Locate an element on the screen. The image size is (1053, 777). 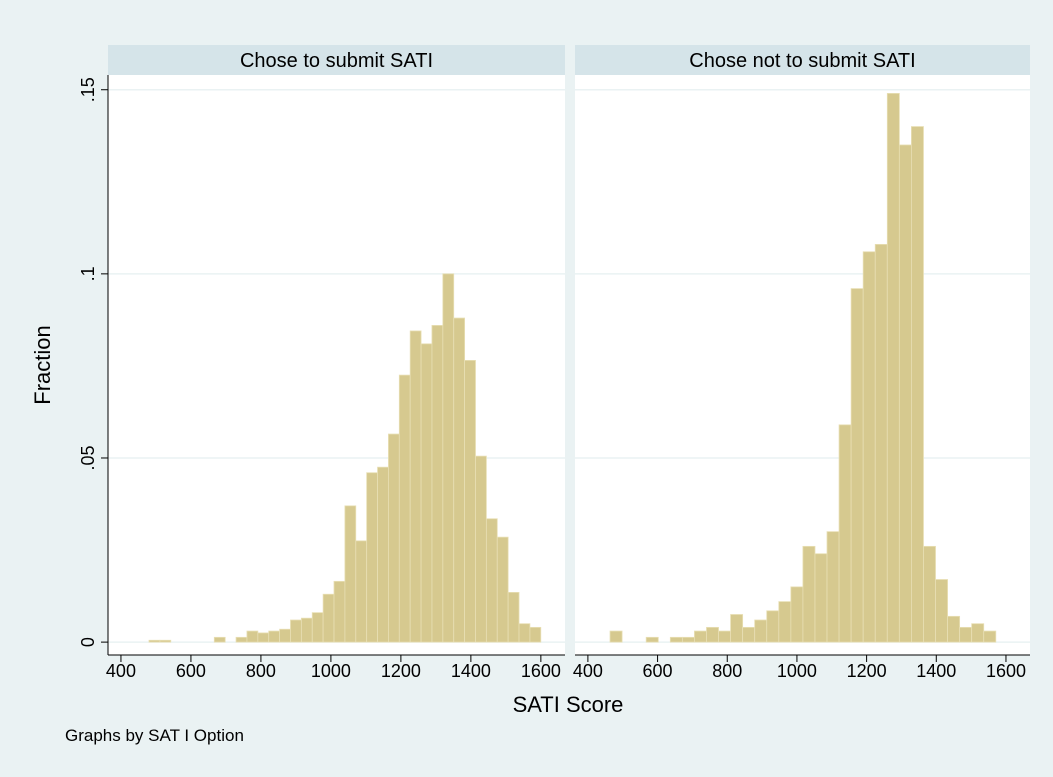
panel-title: Chose to submit SATI is located at coordinates (336, 61).